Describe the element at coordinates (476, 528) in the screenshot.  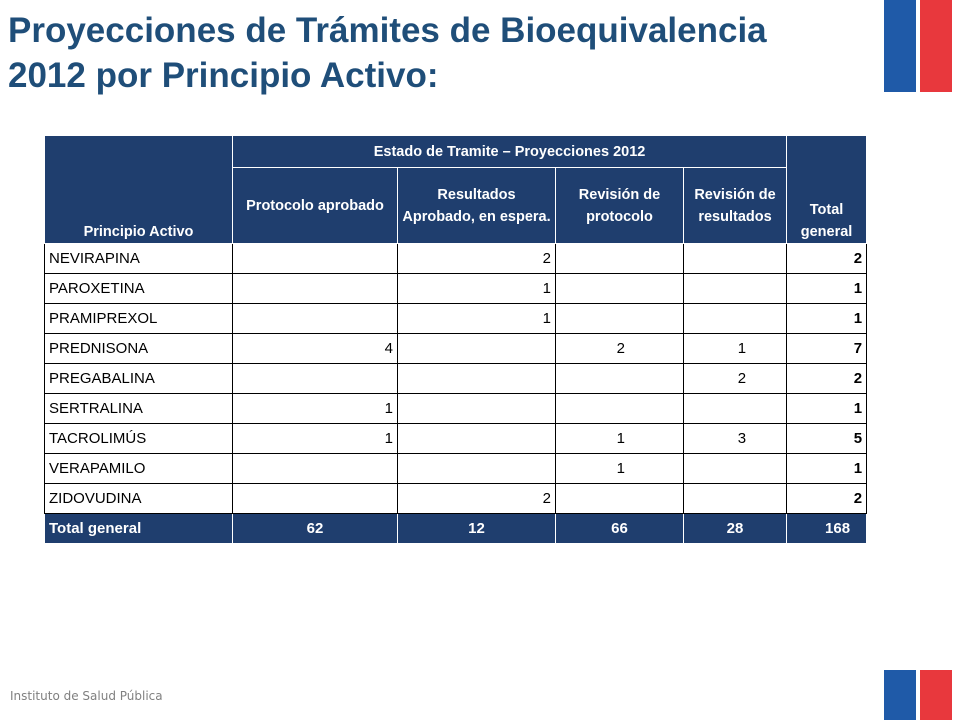
I see `total-resultados-aprobado: 12` at that location.